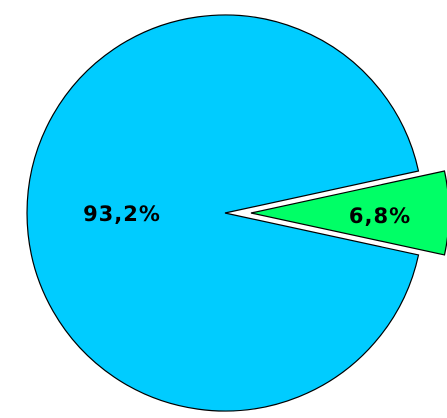 This screenshot has width=447, height=418. Describe the element at coordinates (247, 215) in the screenshot. I see `pie-labels: 93,2% 6,8%` at that location.